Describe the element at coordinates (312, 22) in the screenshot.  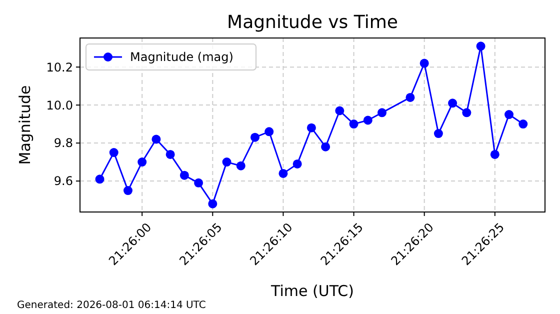
I see `chart-title: Magnitude vs Time` at that location.